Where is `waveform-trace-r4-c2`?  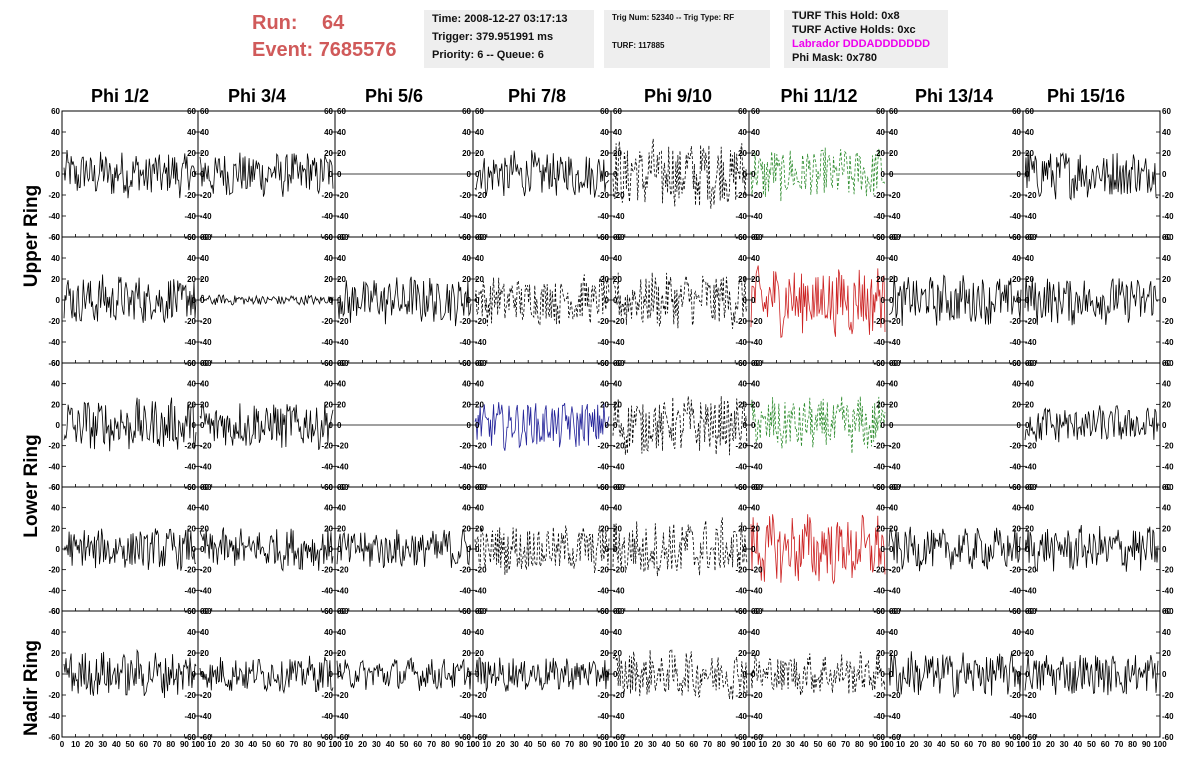 waveform-trace-r4-c2 is located at coordinates (404, 674).